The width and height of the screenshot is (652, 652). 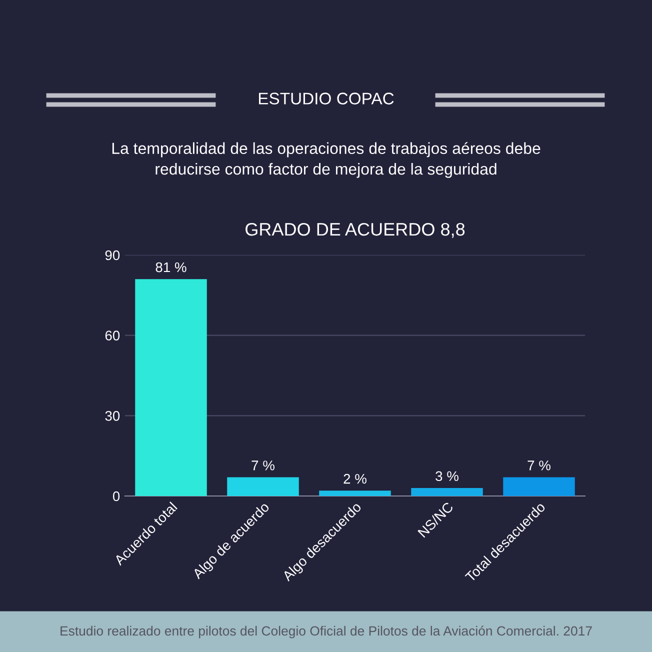 I want to click on data-label: 2 %, so click(x=355, y=479).